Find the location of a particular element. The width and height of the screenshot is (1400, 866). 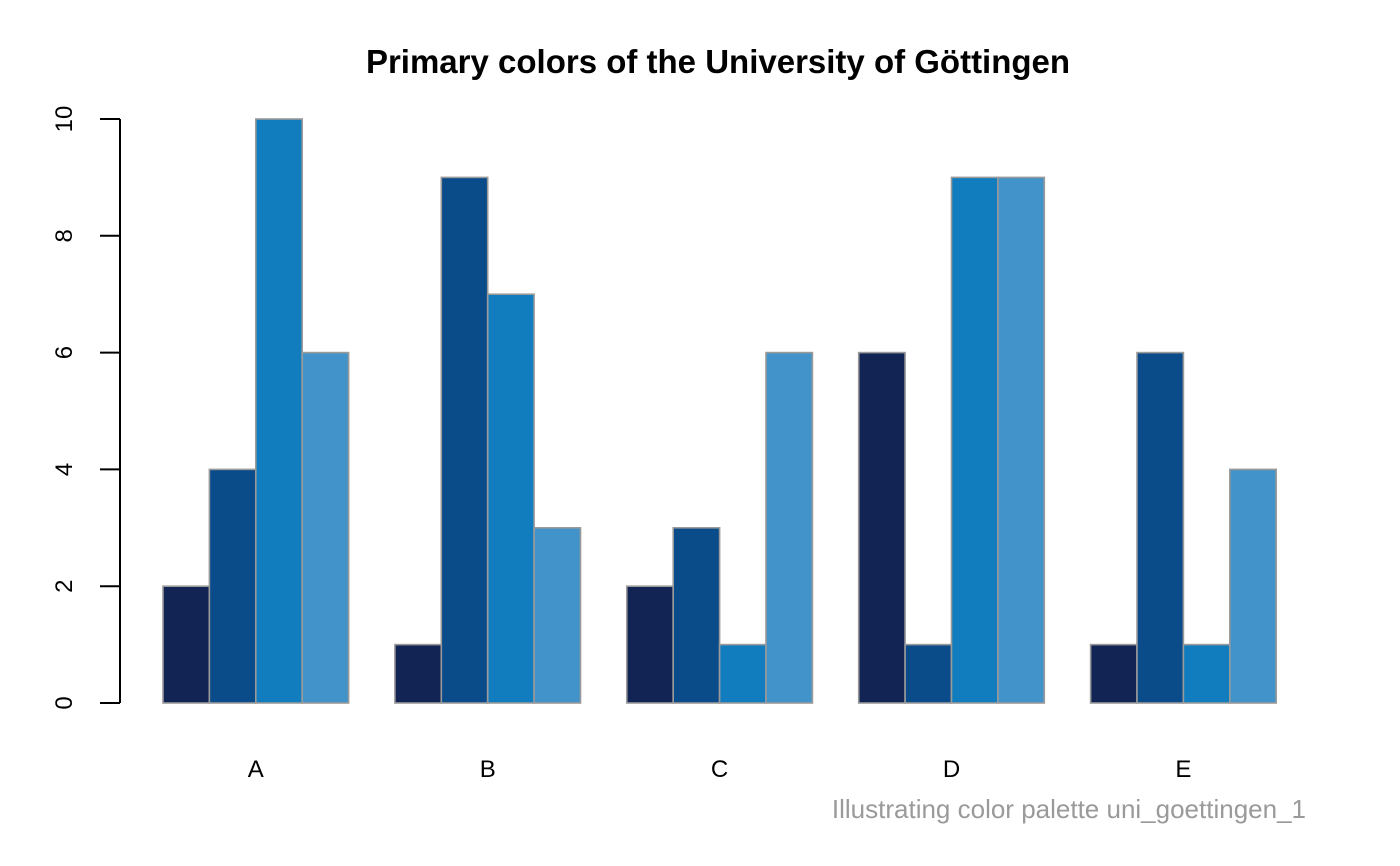

y-tick-label: 6 is located at coordinates (64, 352).